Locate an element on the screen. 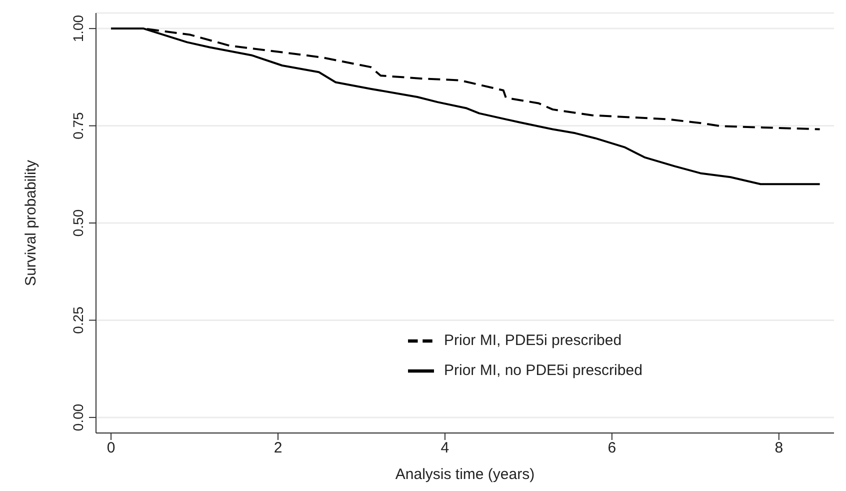  x-tick-label: 6 is located at coordinates (612, 448).